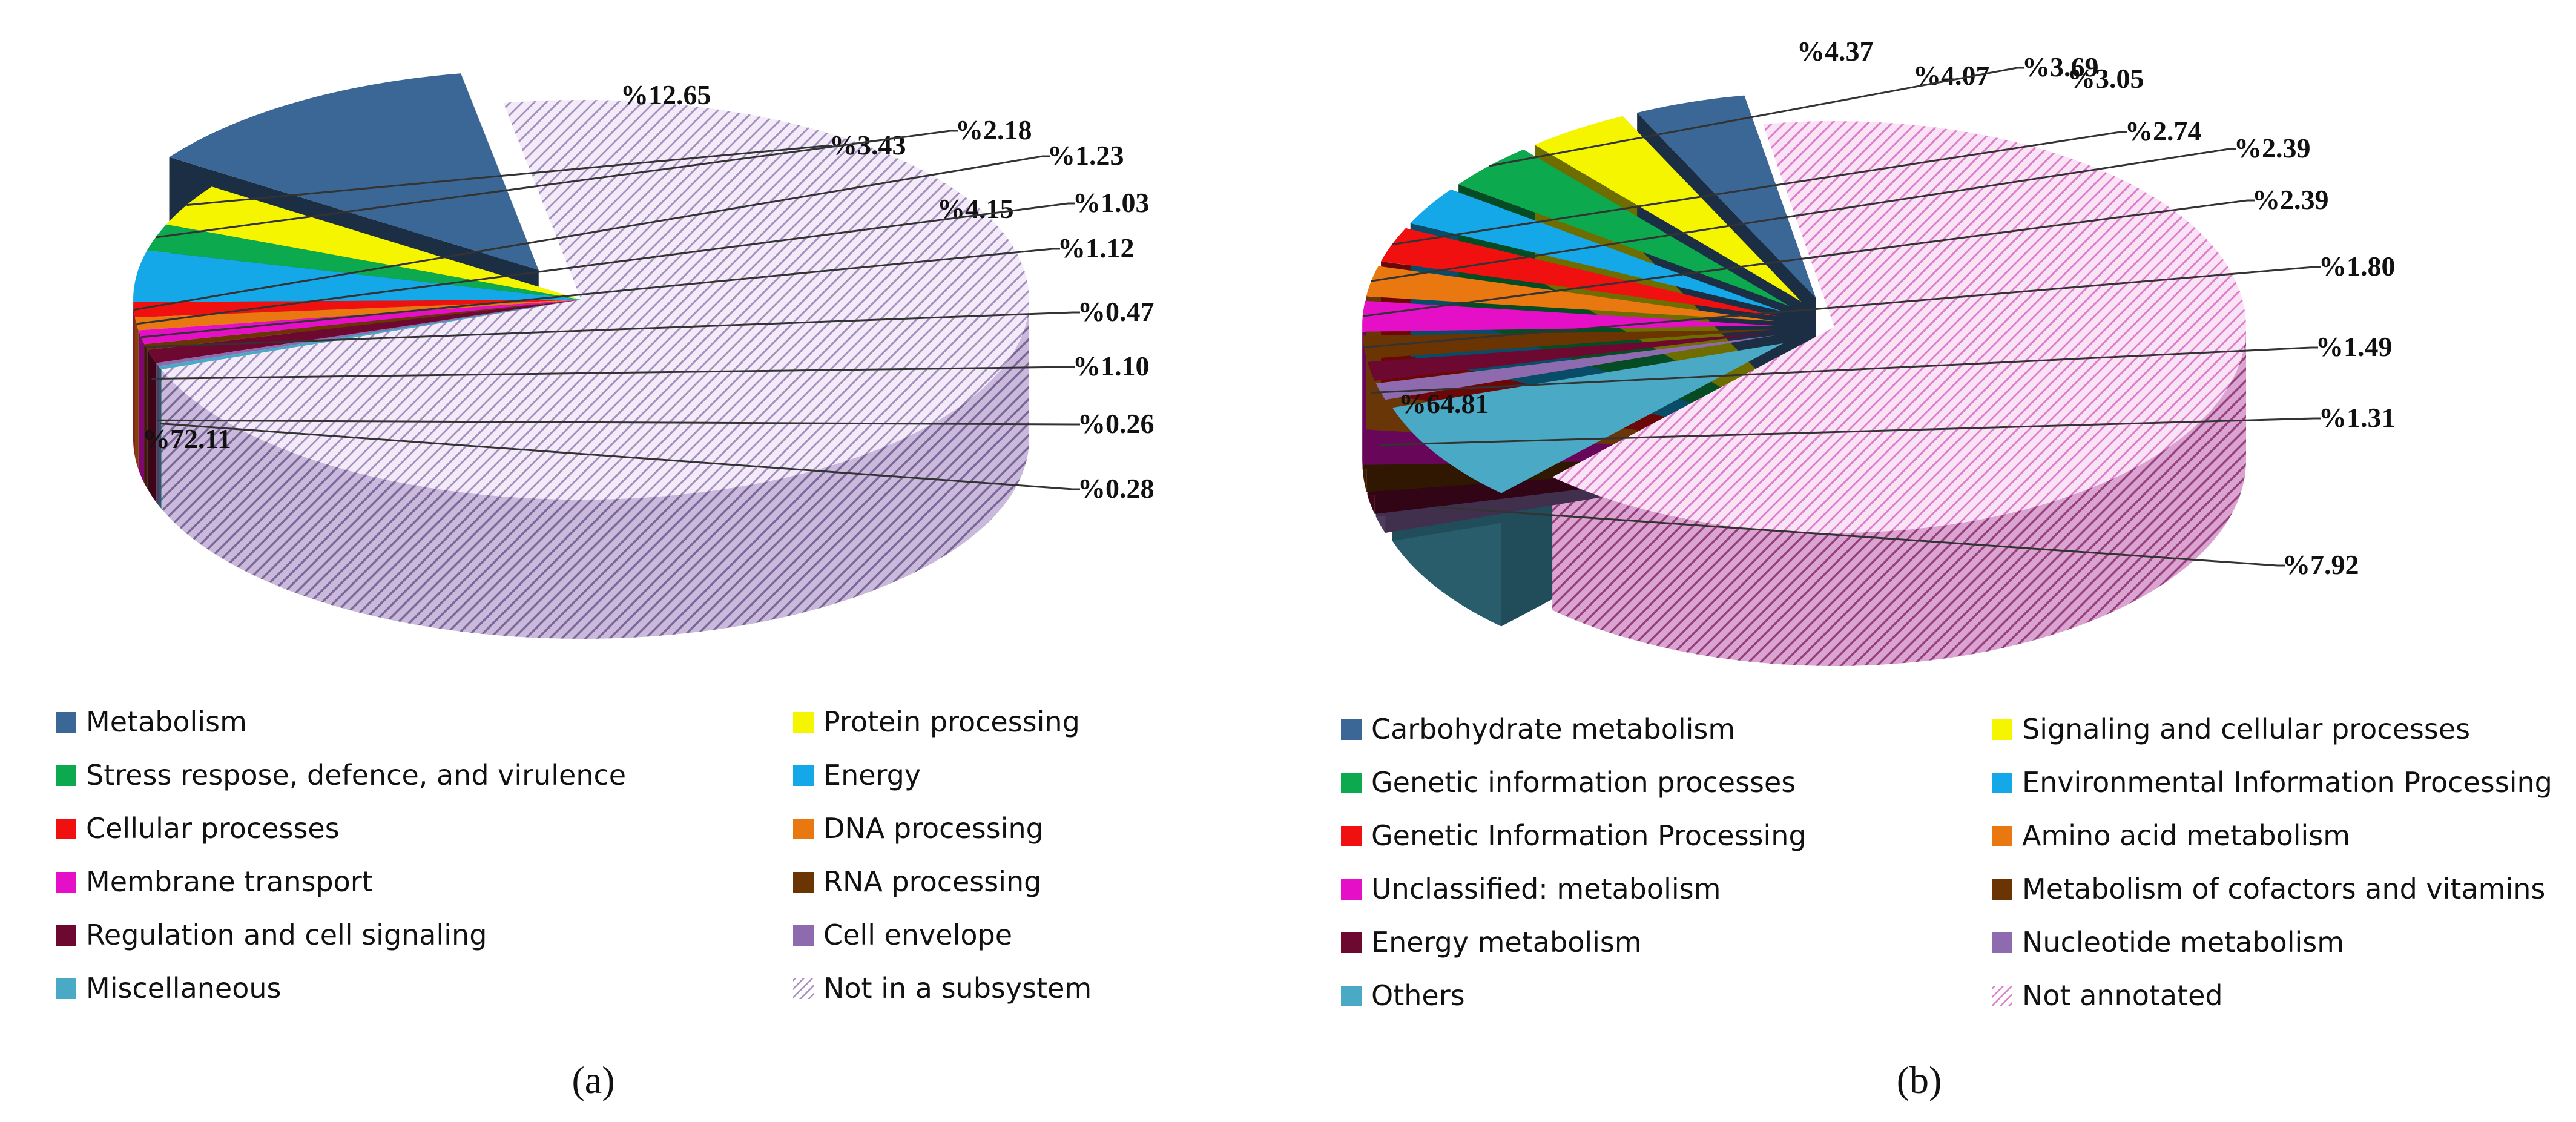  I want to click on value-label: %0.28, so click(1116, 488).